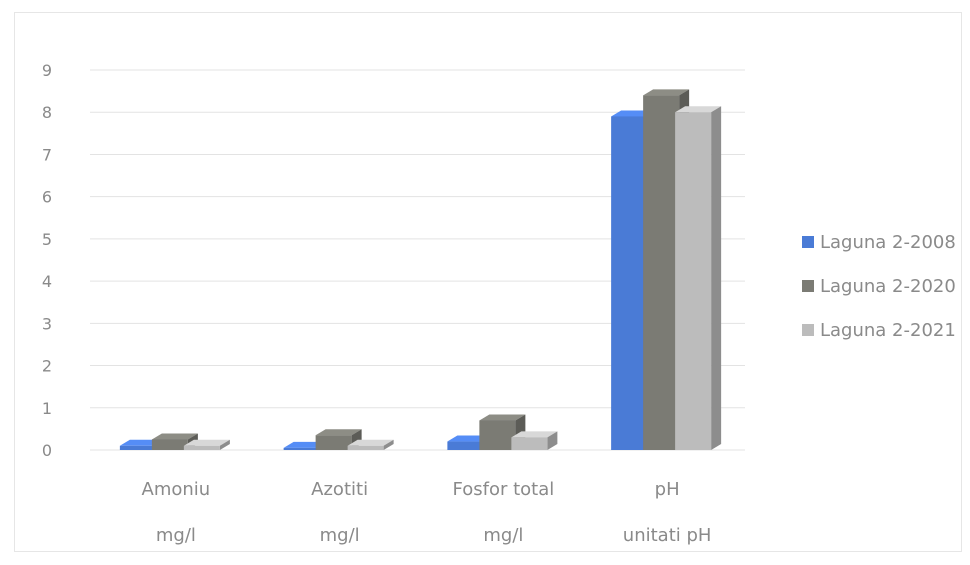 This screenshot has width=970, height=565. What do you see at coordinates (176, 489) in the screenshot?
I see `x-category-label: Amoniu` at bounding box center [176, 489].